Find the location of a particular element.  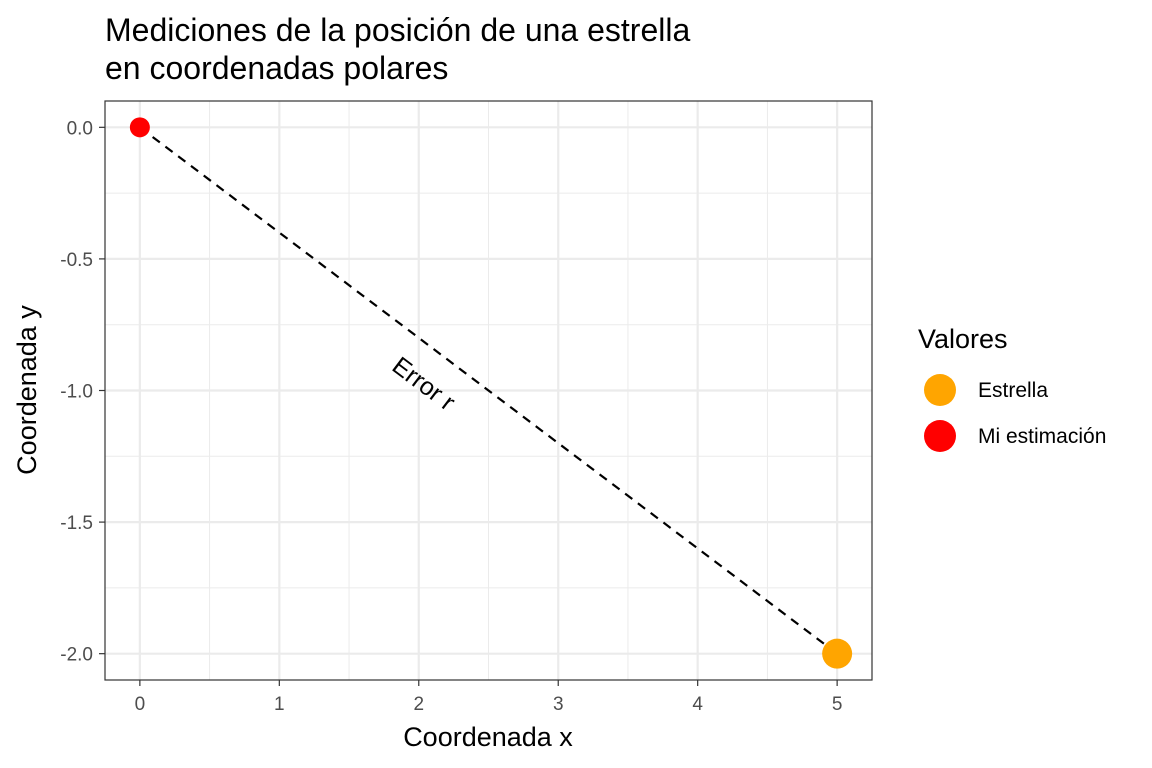

point-estrella is located at coordinates (837, 653).